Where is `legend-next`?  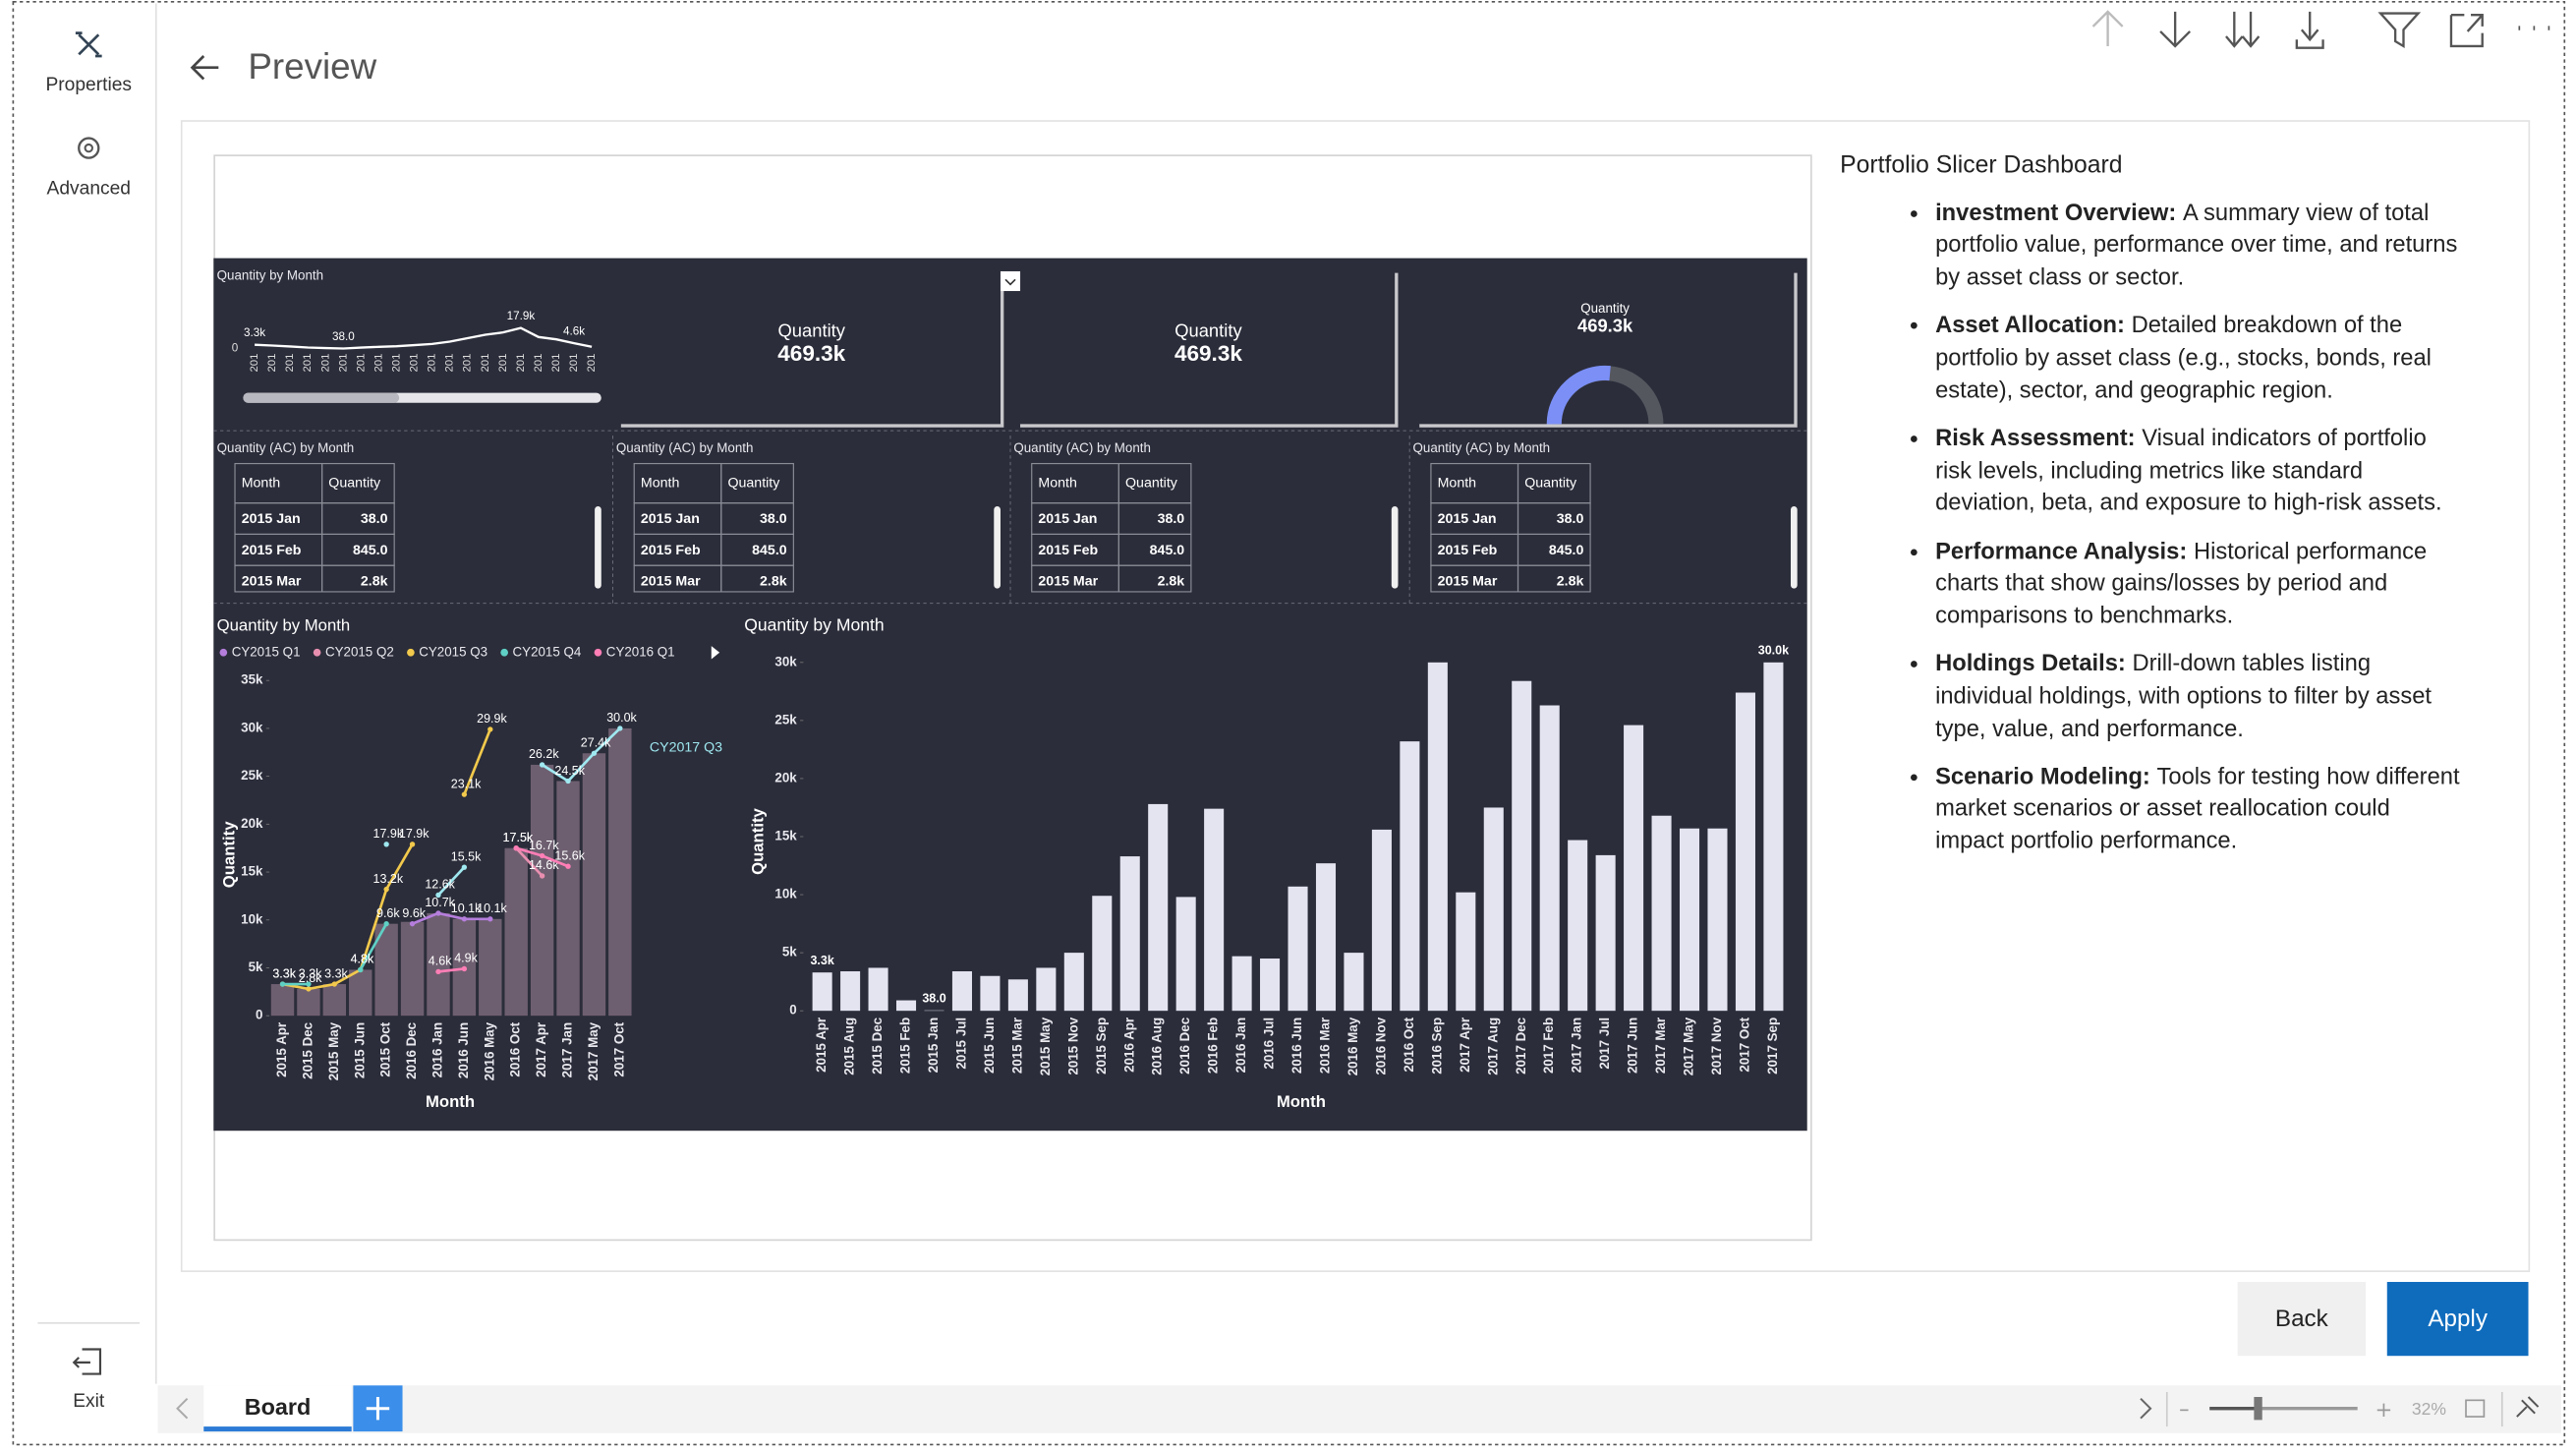
legend-next is located at coordinates (715, 653).